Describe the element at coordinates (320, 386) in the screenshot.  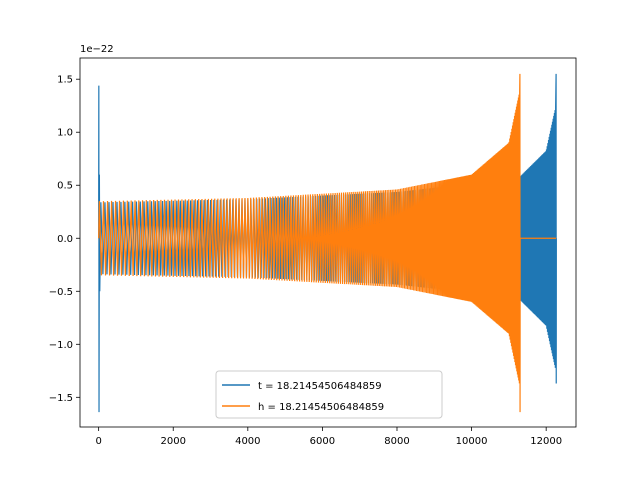
I see `legend-label-t: t = 18.21454506484859` at that location.